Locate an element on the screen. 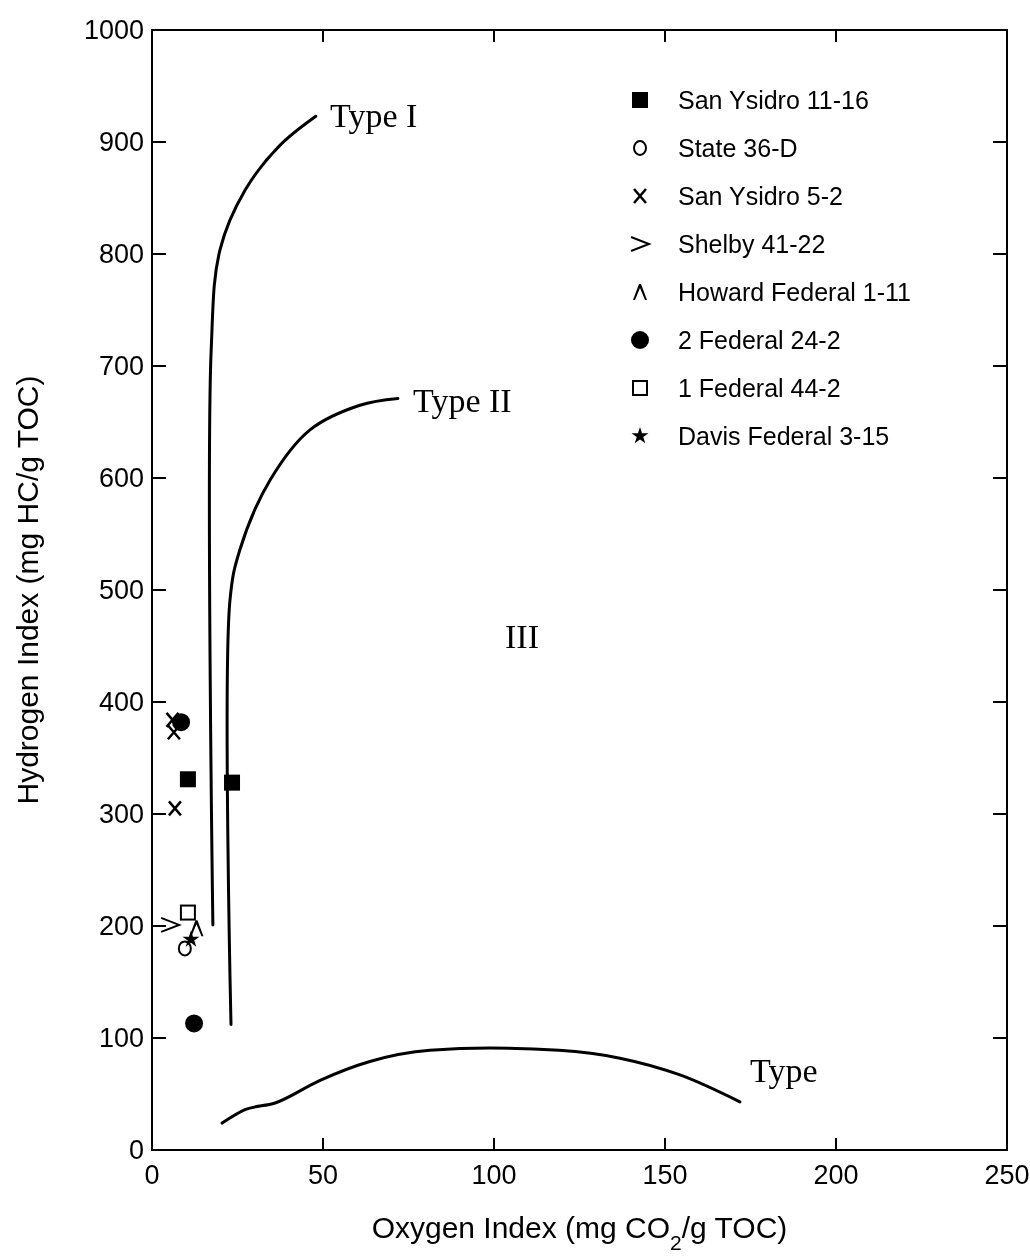 Image resolution: width=1030 pixels, height=1259 pixels. y-tick-label: 800 is located at coordinates (121, 254).